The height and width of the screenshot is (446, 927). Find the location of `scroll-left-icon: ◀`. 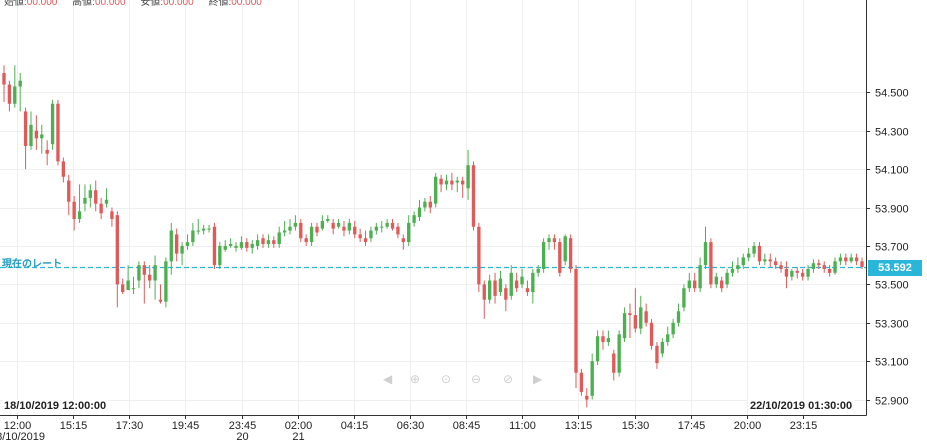

scroll-left-icon: ◀ is located at coordinates (388, 379).